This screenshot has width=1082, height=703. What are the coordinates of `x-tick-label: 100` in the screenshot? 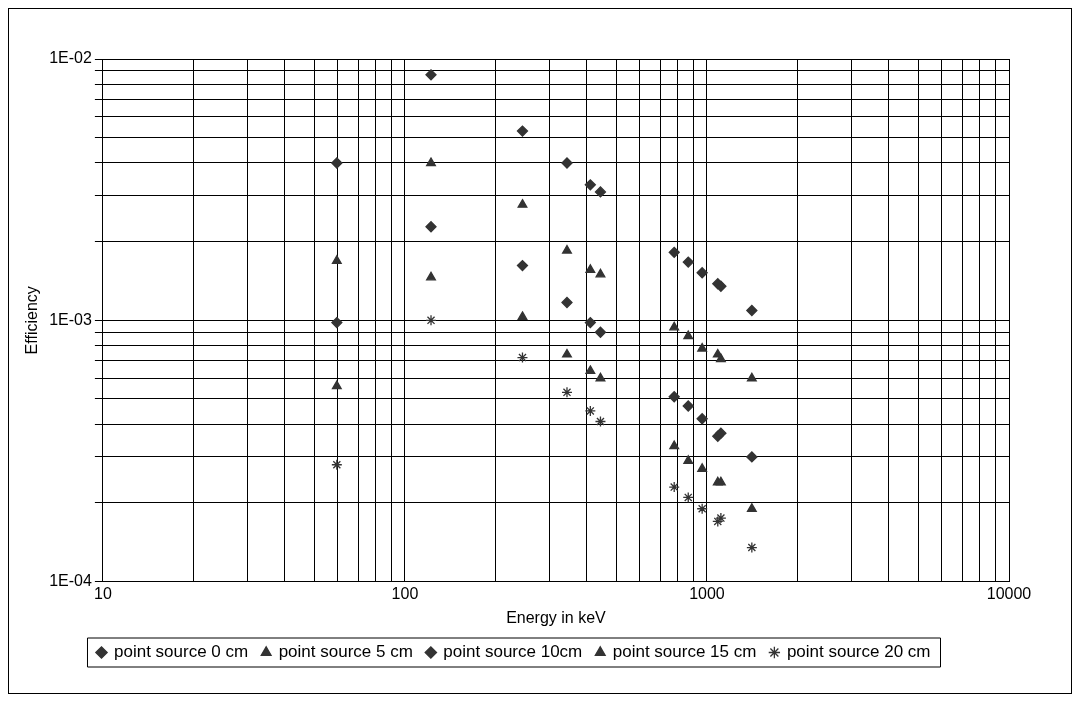 It's located at (405, 593).